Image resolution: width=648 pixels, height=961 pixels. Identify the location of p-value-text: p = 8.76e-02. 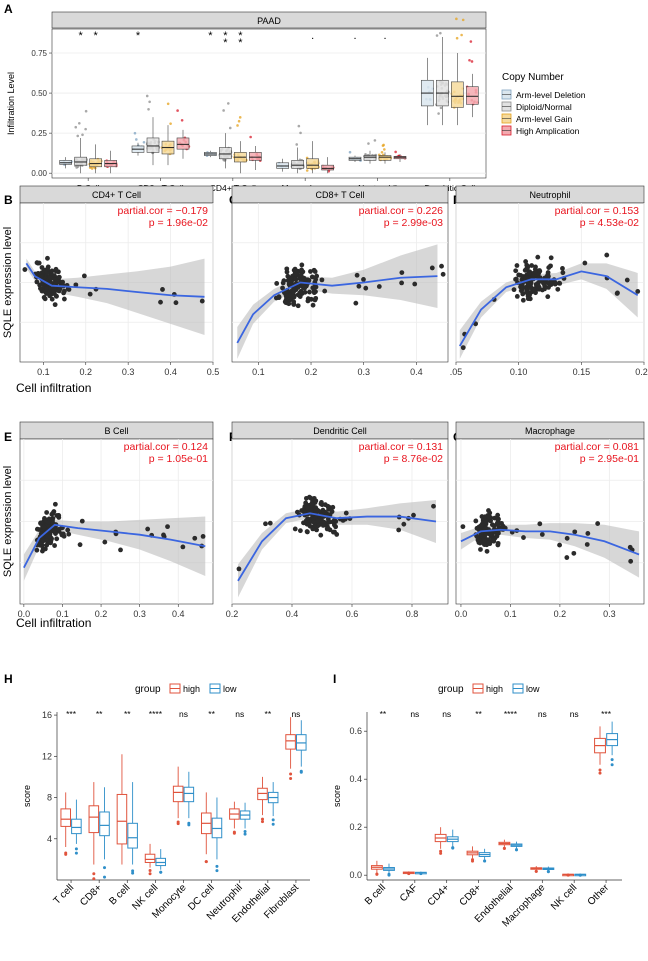
(413, 459).